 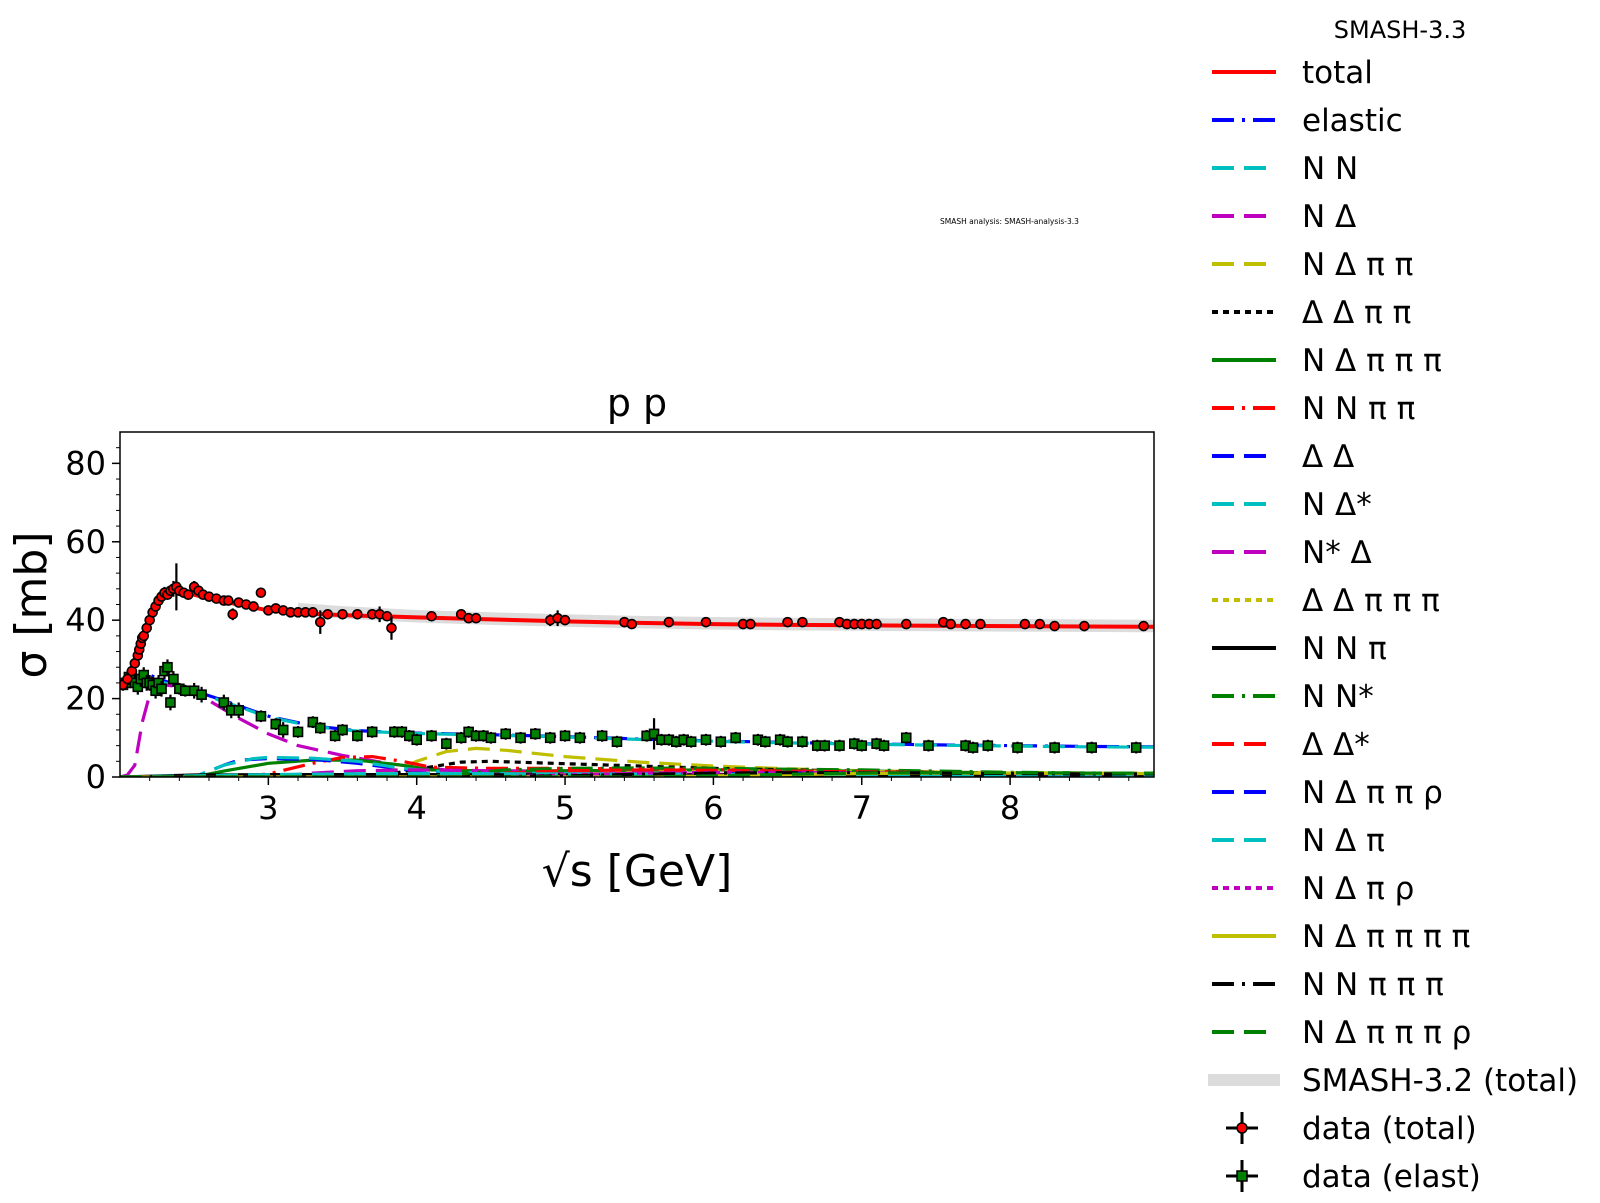 I want to click on legend-entry: N Δ π π π, so click(x=1327, y=361).